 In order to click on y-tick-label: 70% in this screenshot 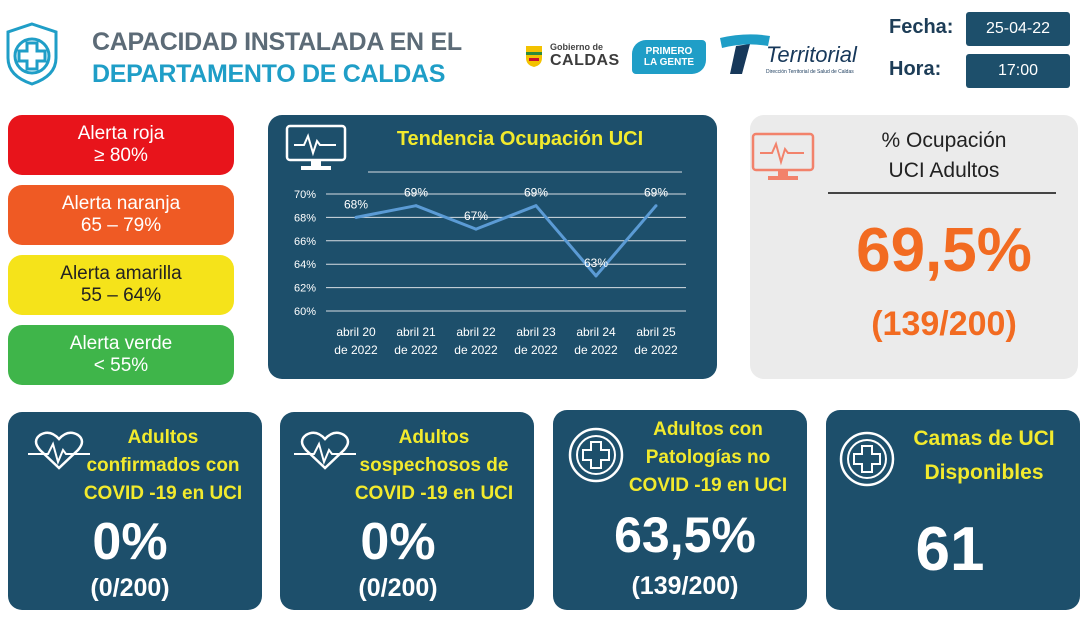, I will do `click(305, 195)`.